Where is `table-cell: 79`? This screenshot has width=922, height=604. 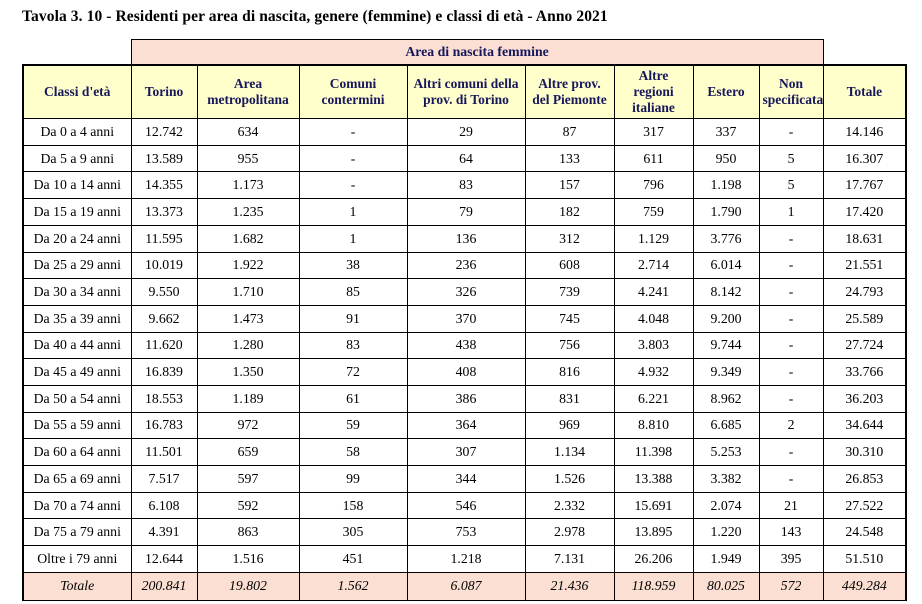 table-cell: 79 is located at coordinates (466, 212).